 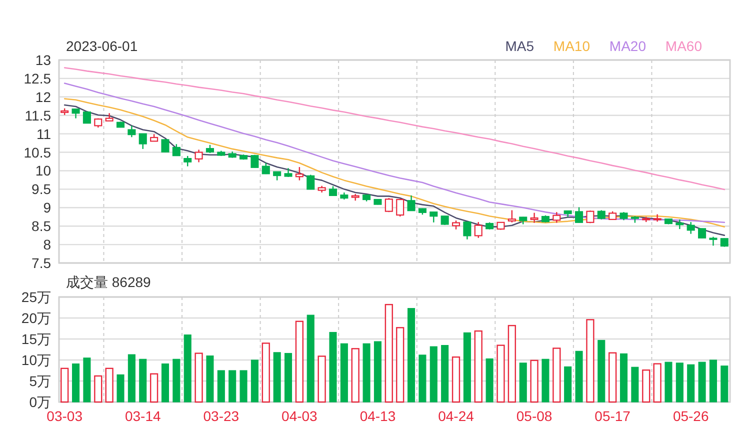 I want to click on x-tick-label: 05-08, so click(x=534, y=416).